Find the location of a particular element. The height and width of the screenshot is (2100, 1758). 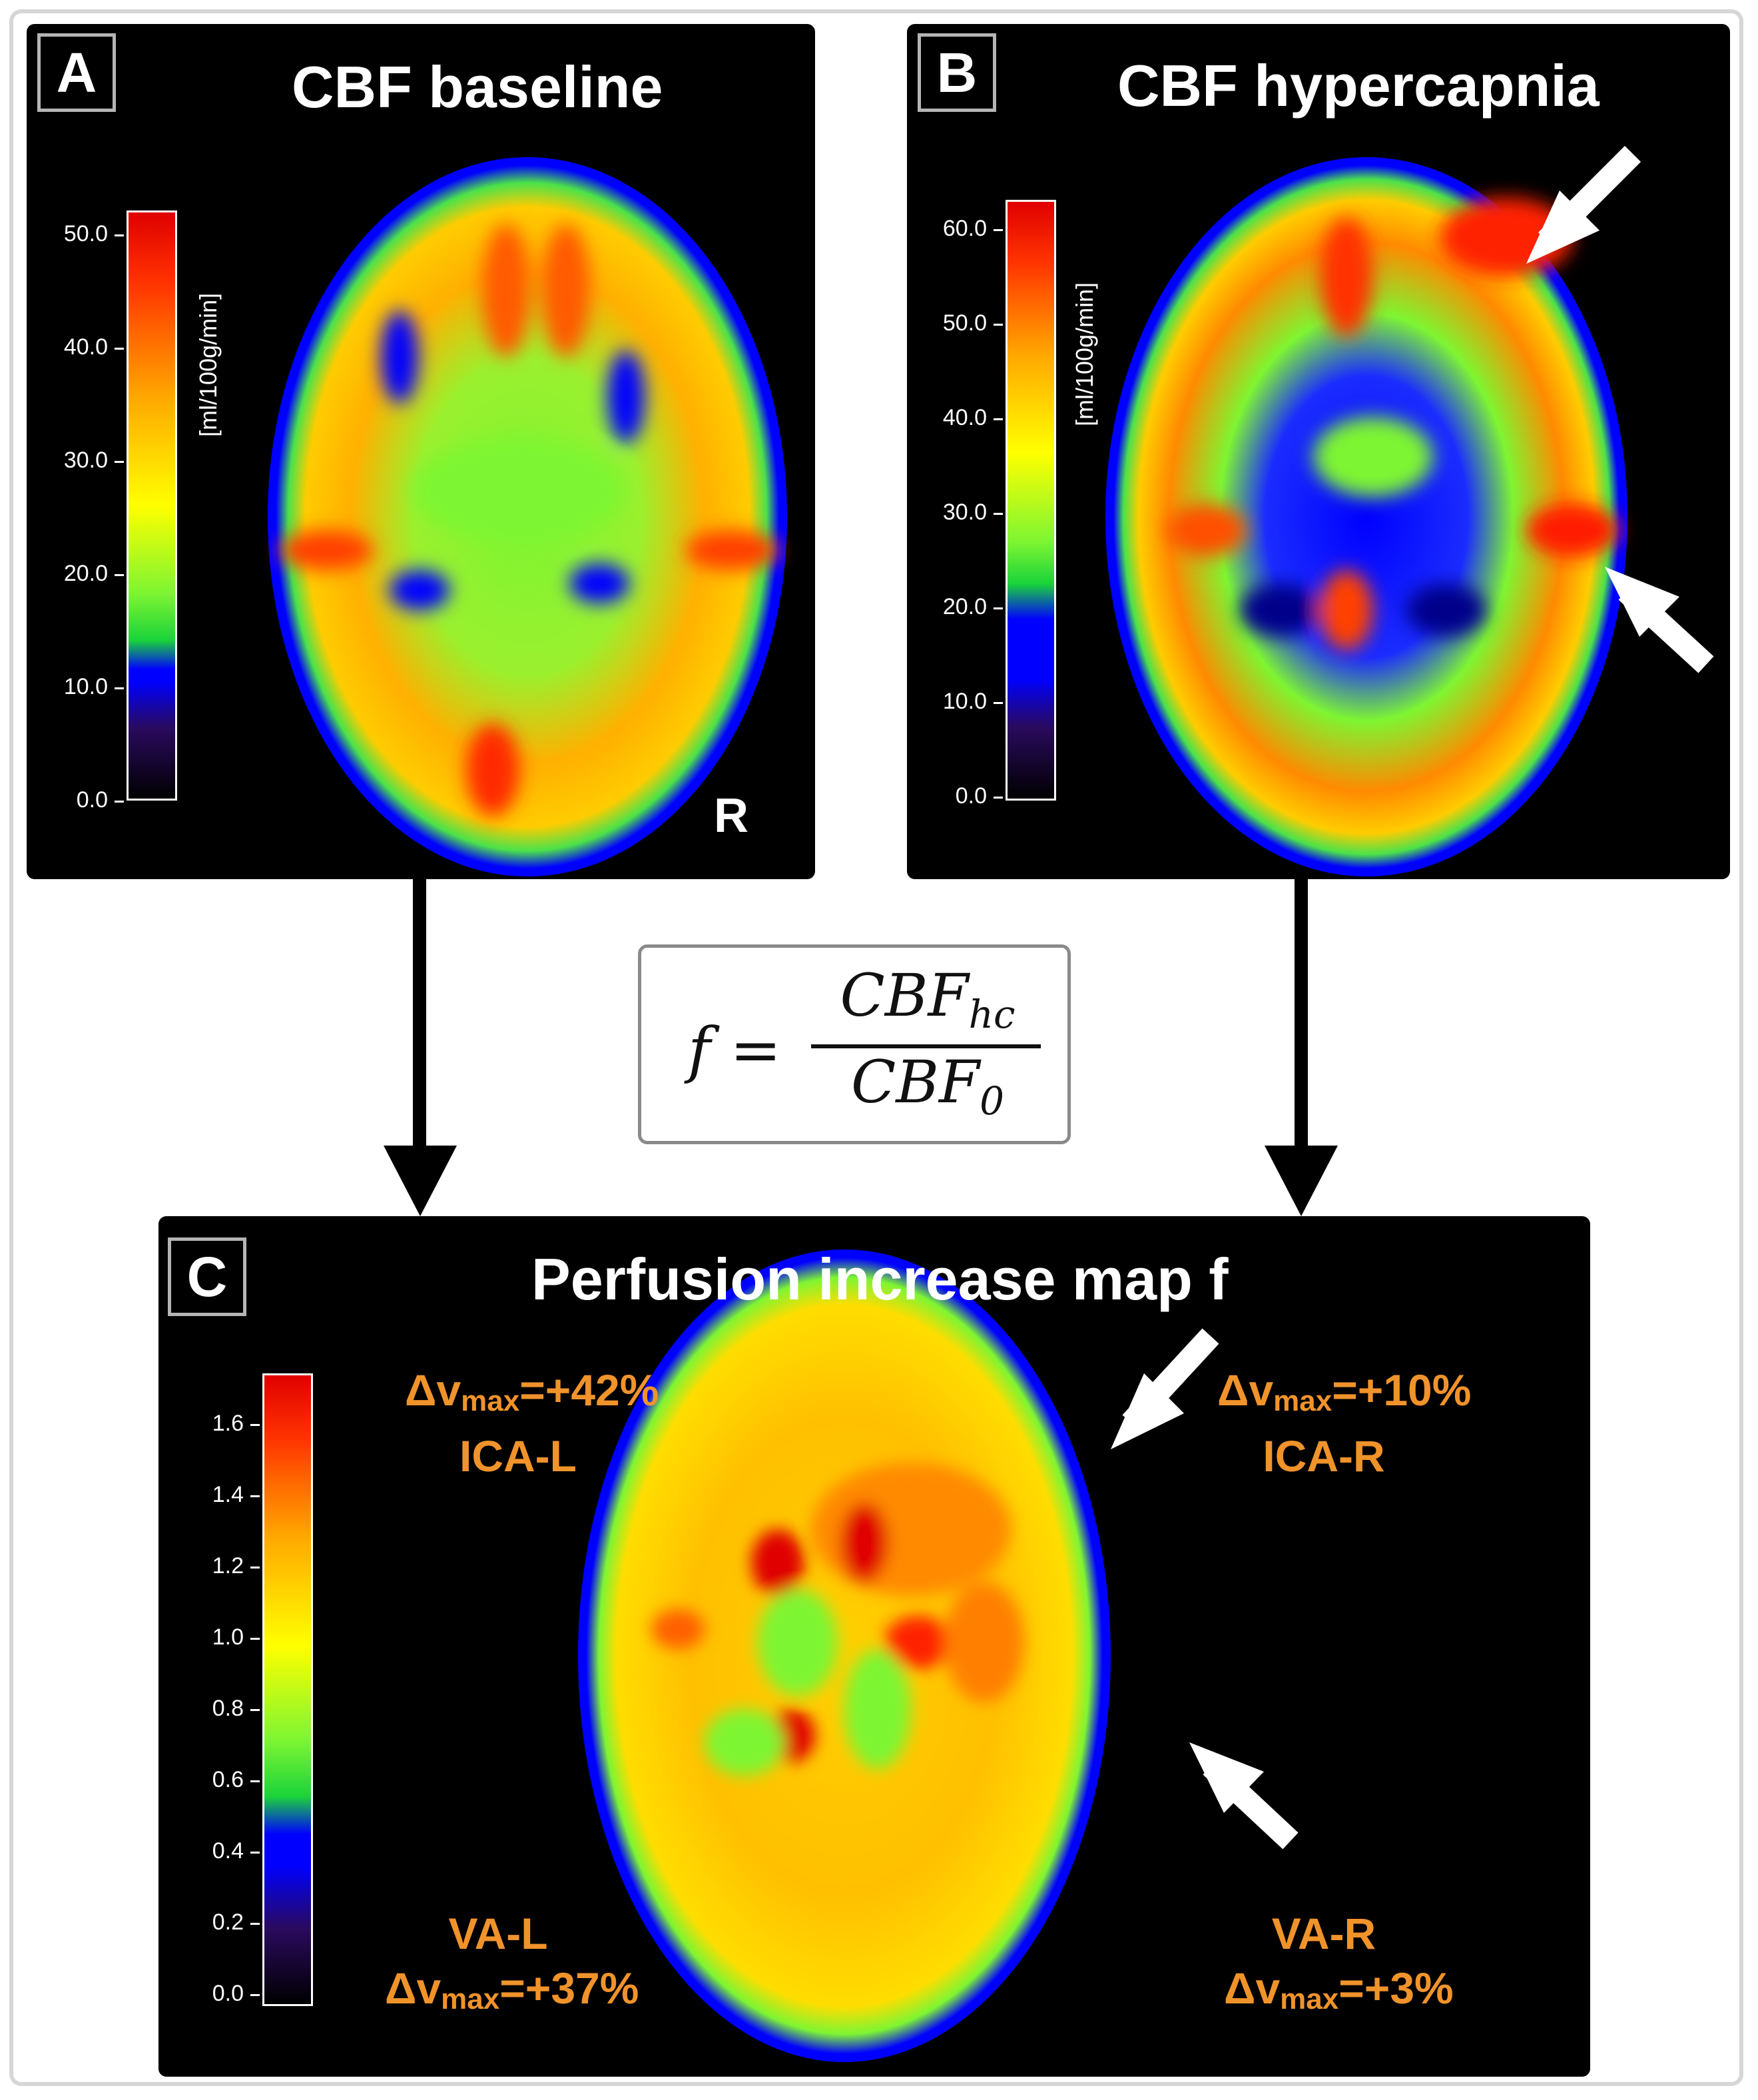

label-va-l: VA-L Δvmax=+37% is located at coordinates (512, 1966).